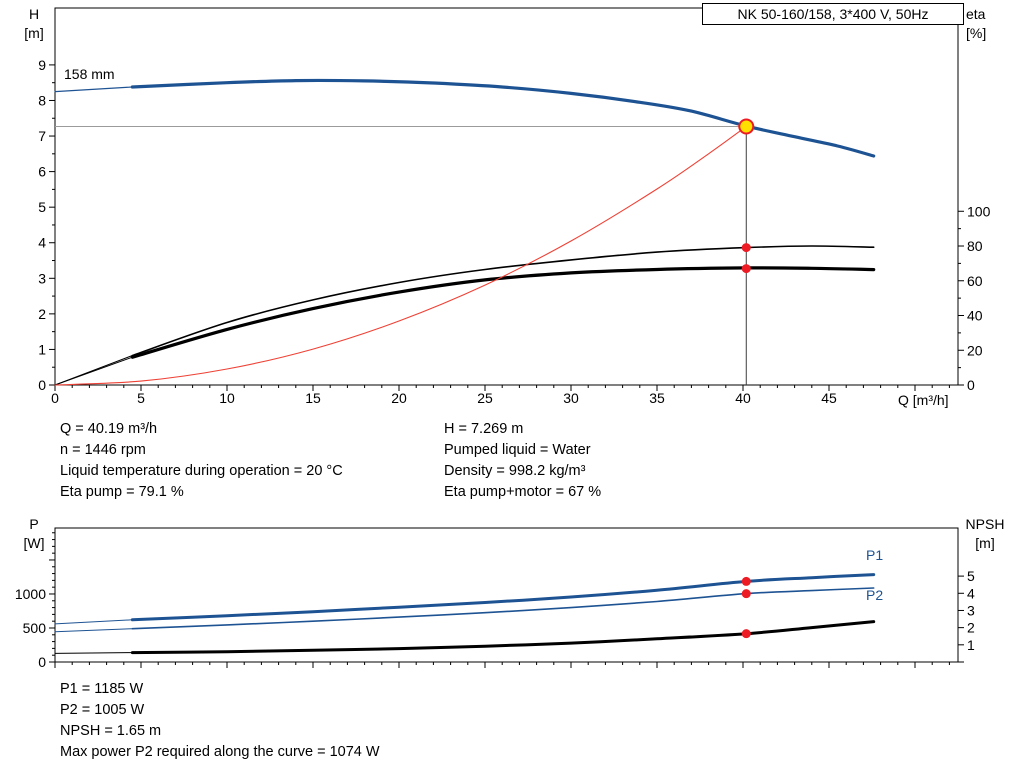 Image resolution: width=1024 pixels, height=781 pixels. Describe the element at coordinates (746, 634) in the screenshot. I see `npsh-point` at that location.